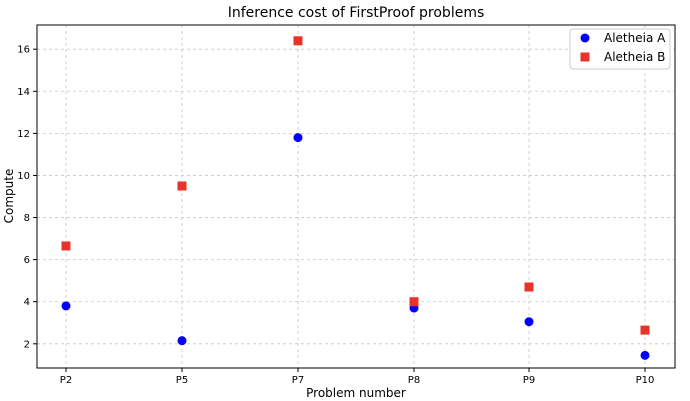  I want to click on legend-box, so click(620, 49).